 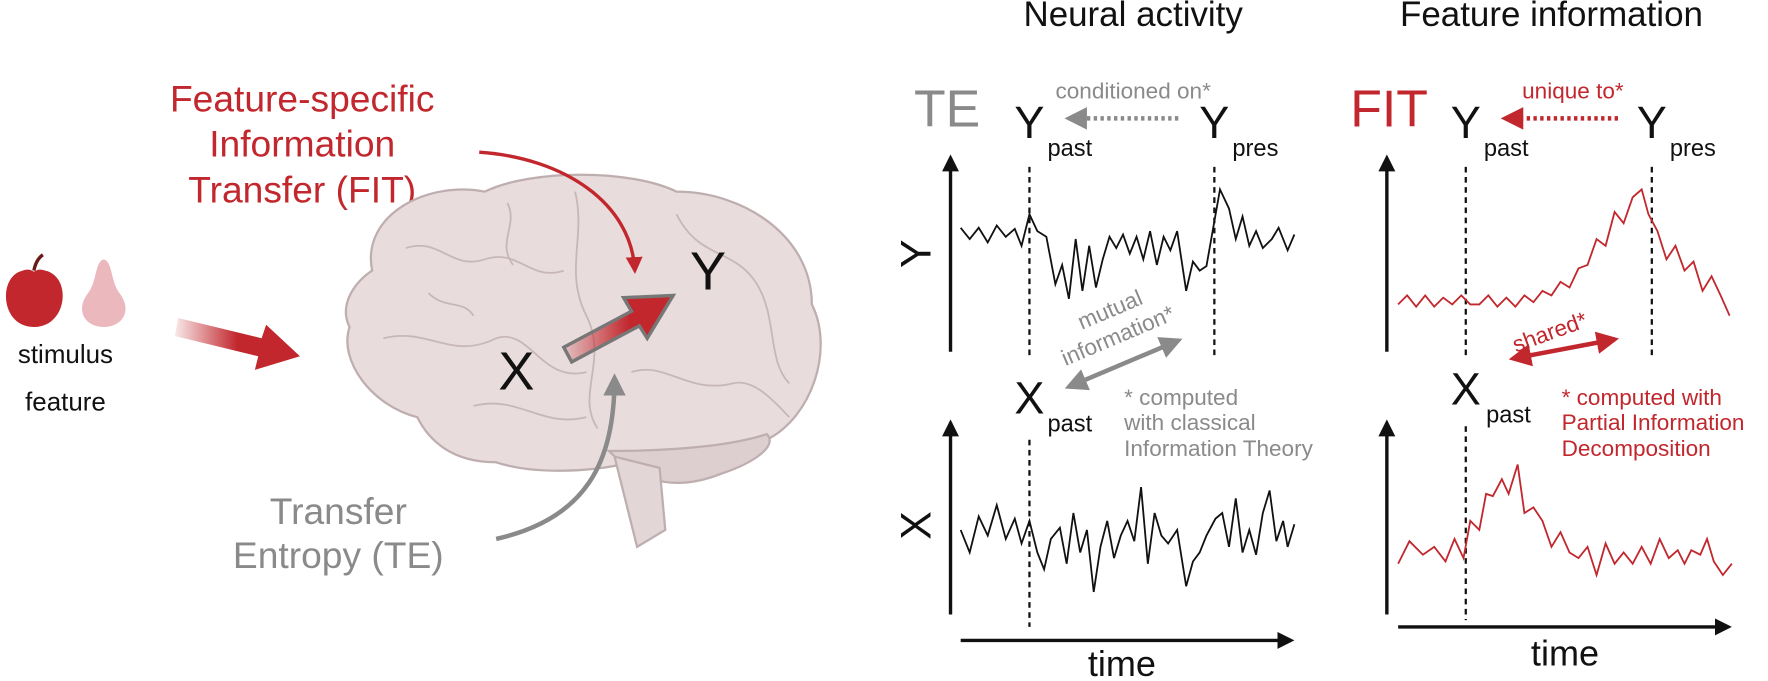 I want to click on note: * computed with, so click(x=1642, y=397).